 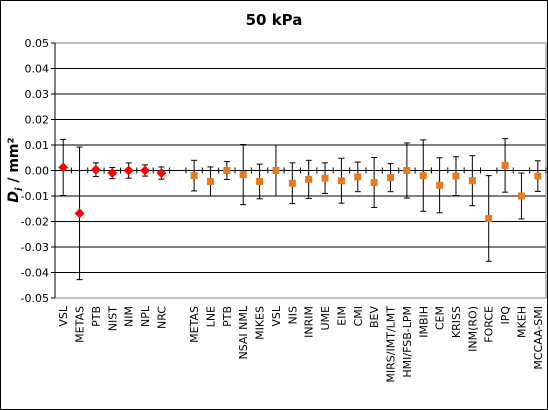 I want to click on y-axis-title-unit: / mm², so click(x=14, y=162).